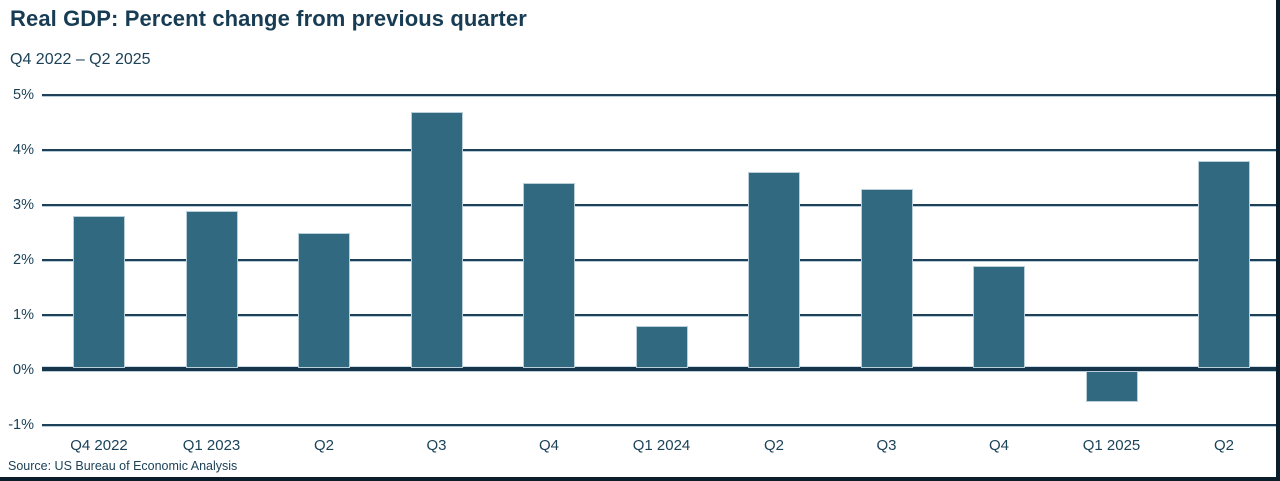 The height and width of the screenshot is (481, 1280). Describe the element at coordinates (80, 59) in the screenshot. I see `chart-subtitle: Q4 2022 – Q2 2025` at that location.